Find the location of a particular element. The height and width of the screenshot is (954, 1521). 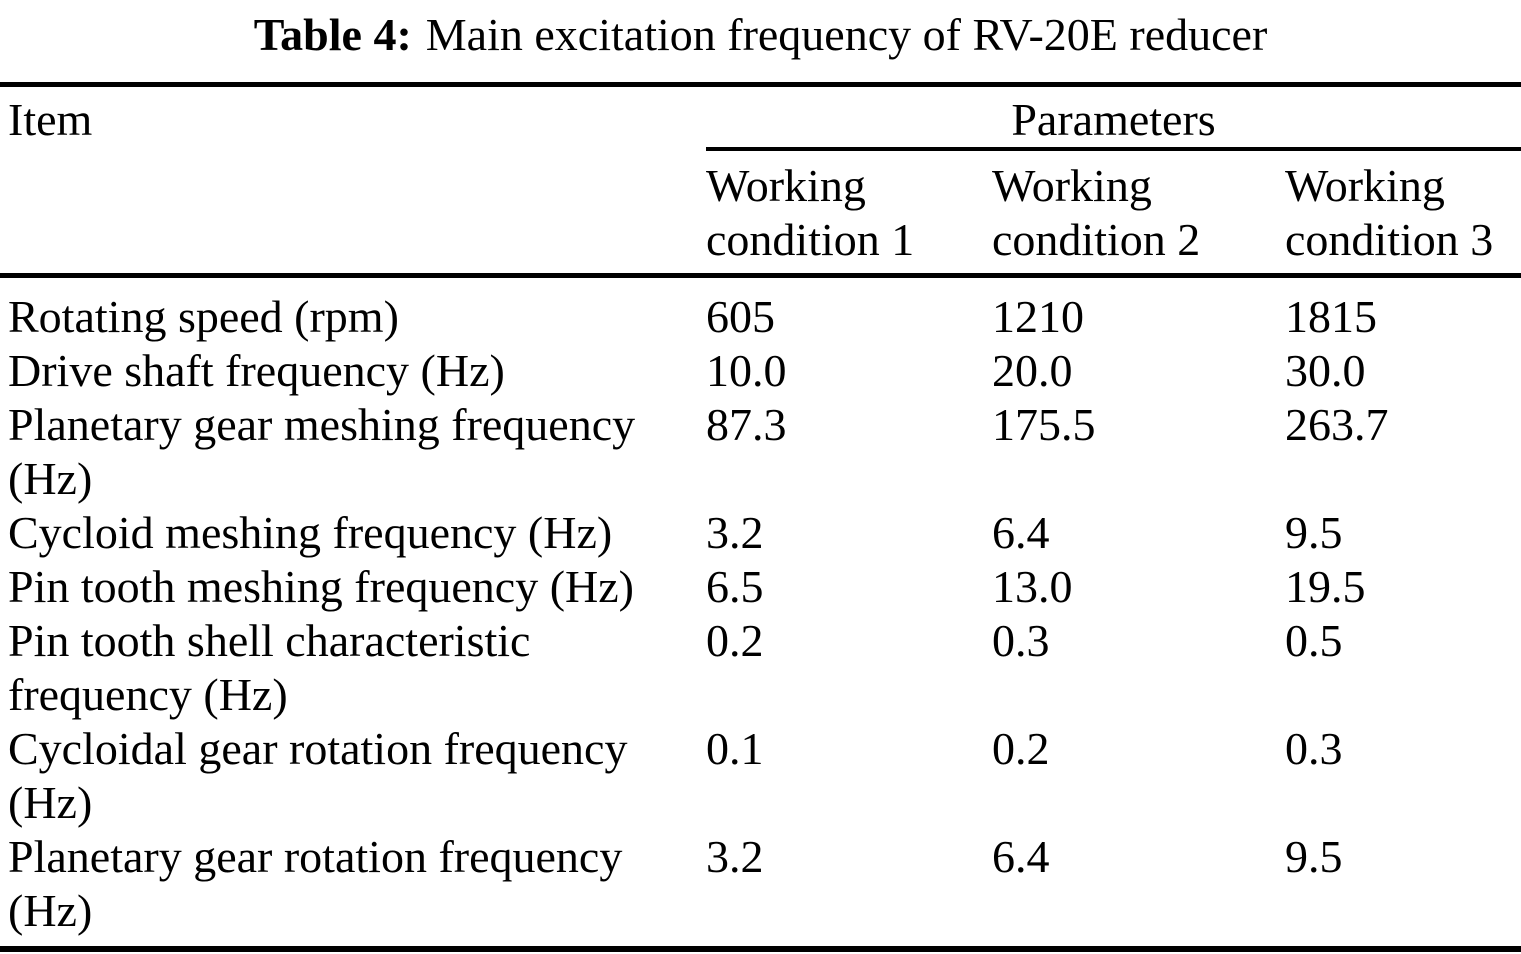

row-value: 1210 is located at coordinates (1038, 316).